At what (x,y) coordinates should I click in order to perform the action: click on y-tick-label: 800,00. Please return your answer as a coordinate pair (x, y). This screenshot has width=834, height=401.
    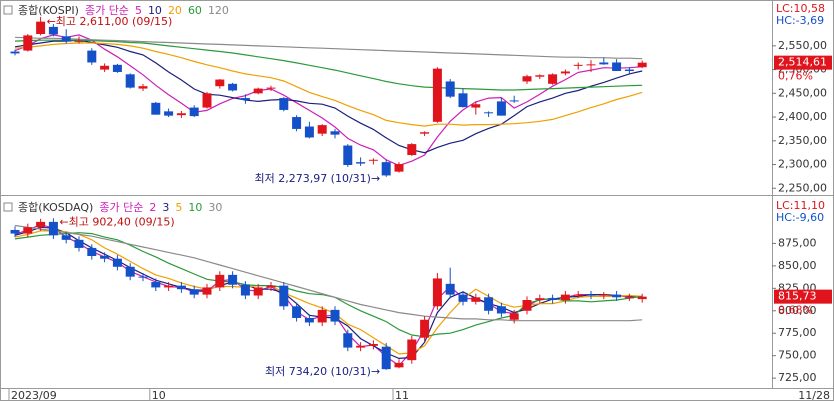
    Looking at the image, I should click on (797, 310).